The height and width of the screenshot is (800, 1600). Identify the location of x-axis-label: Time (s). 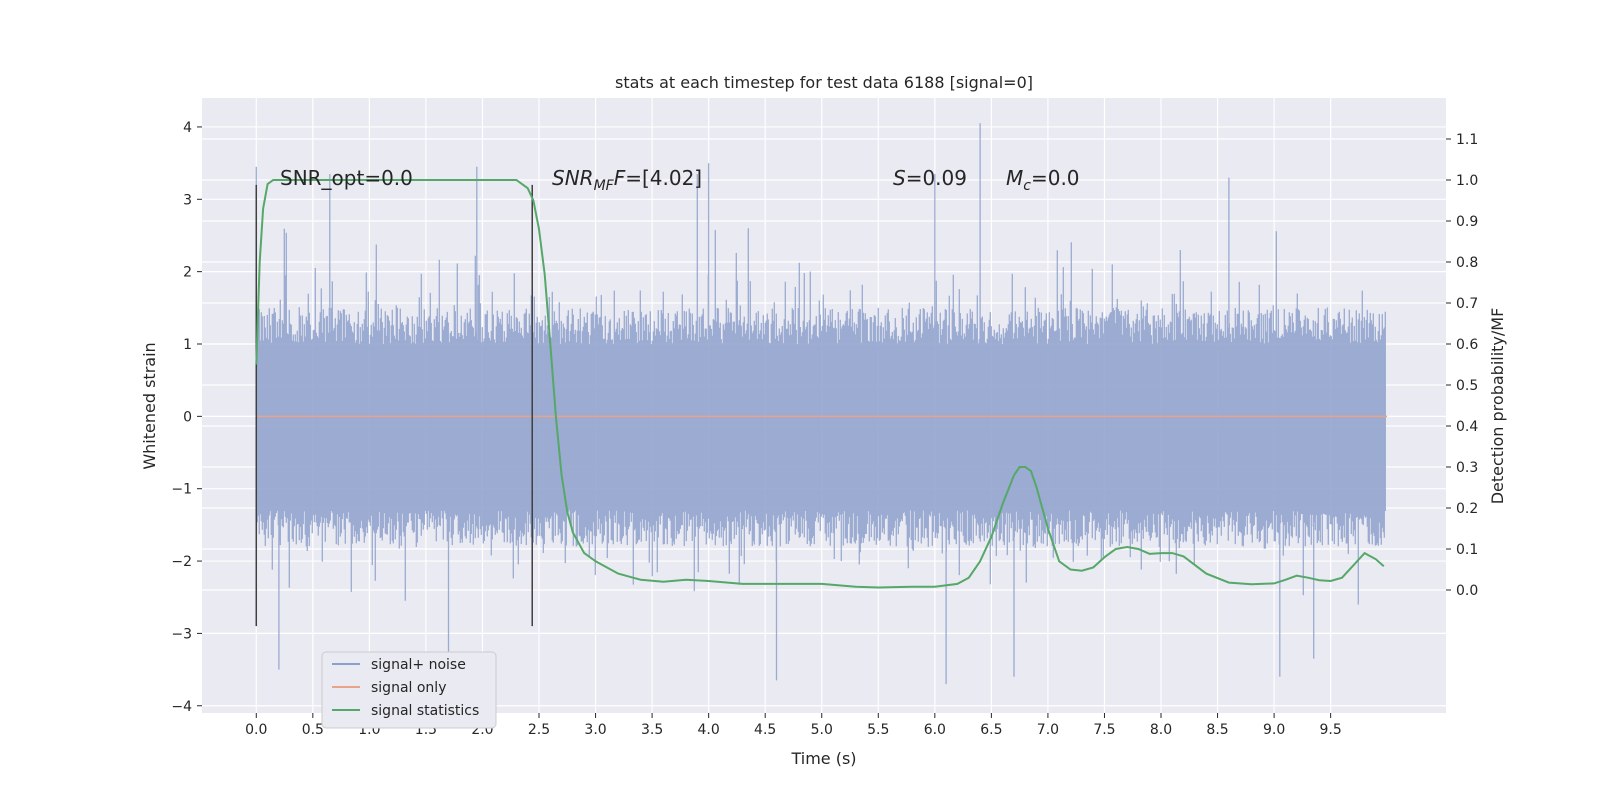
(823, 758).